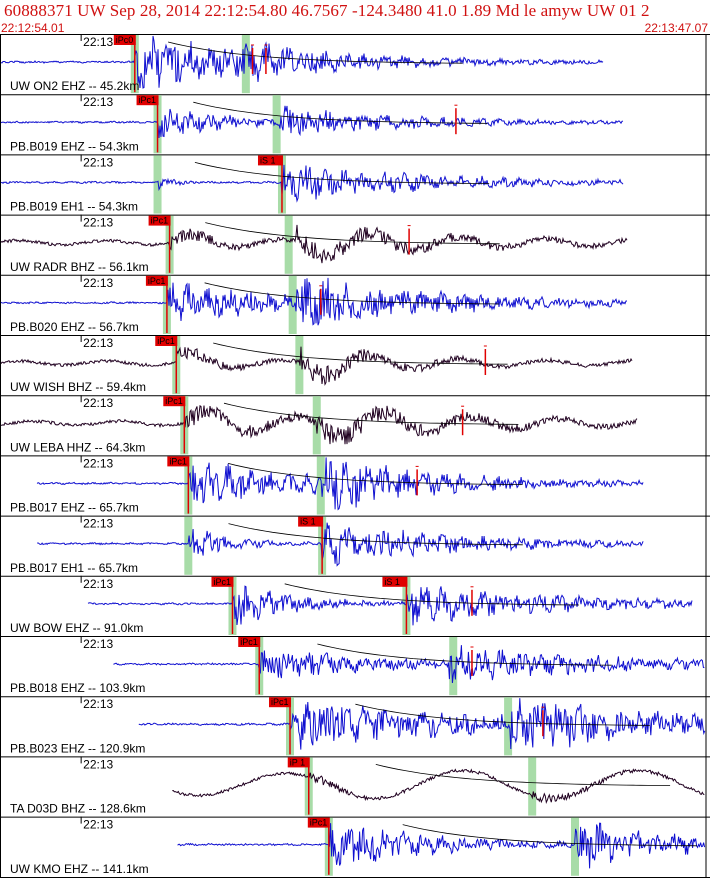 This screenshot has height=878, width=710. What do you see at coordinates (74, 86) in the screenshot?
I see `station-label: UW ON2 EHZ -- 45.2km` at bounding box center [74, 86].